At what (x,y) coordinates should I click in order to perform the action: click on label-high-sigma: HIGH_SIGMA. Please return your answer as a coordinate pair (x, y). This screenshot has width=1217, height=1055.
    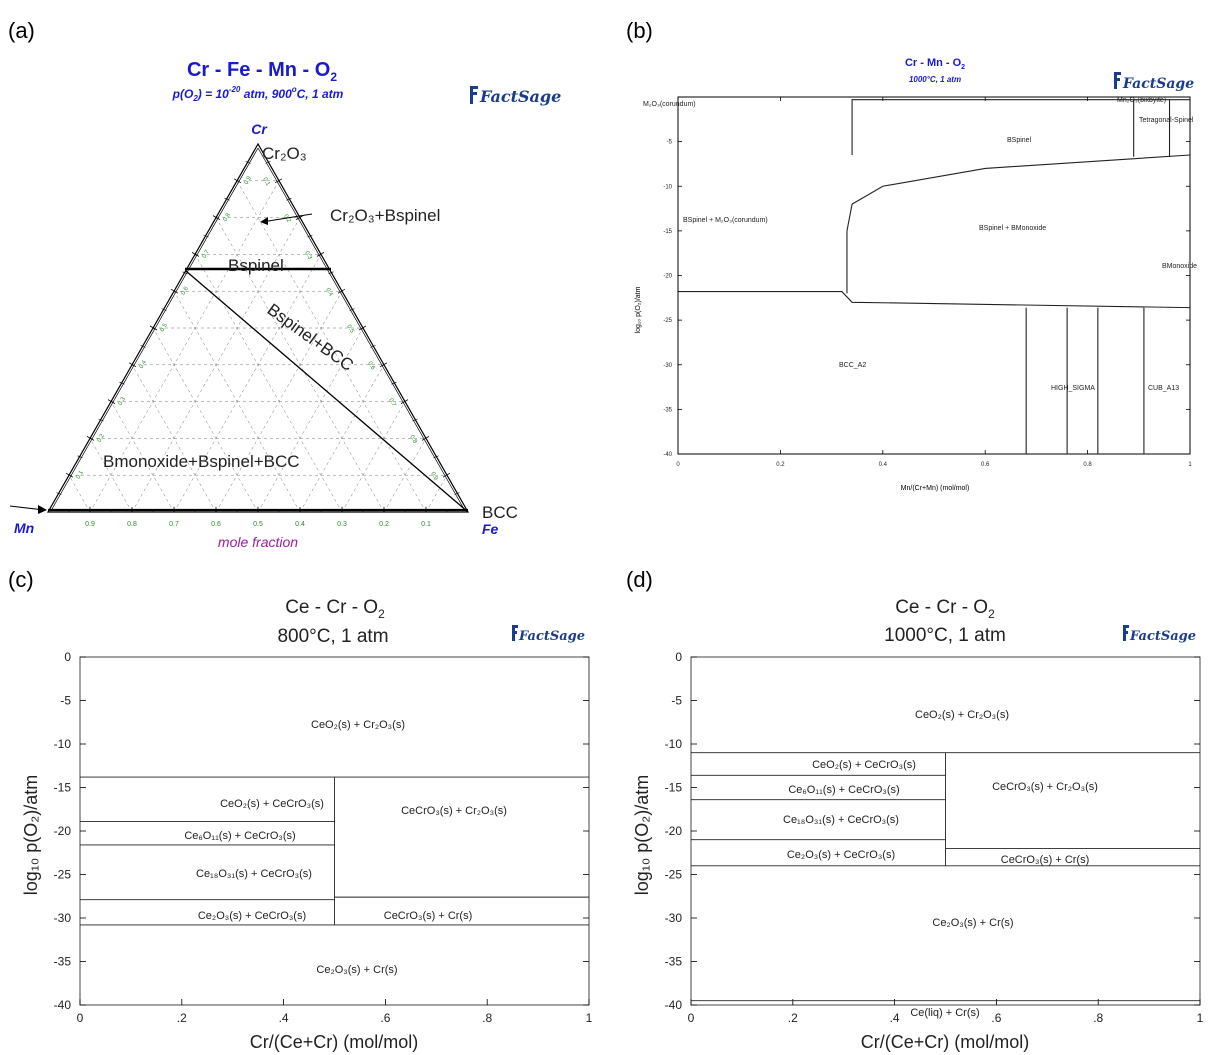
    Looking at the image, I should click on (1073, 388).